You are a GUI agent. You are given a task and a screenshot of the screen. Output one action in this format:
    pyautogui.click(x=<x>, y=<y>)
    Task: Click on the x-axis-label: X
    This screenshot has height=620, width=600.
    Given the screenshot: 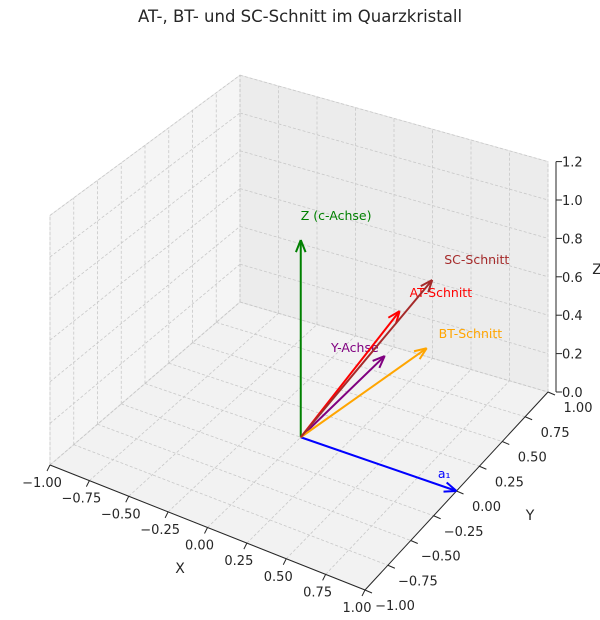 What is the action you would take?
    pyautogui.click(x=180, y=569)
    